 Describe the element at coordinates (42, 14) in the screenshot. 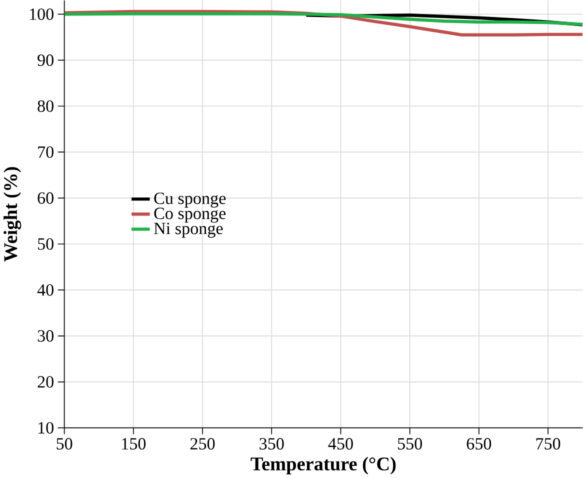

I see `y-tick-label: 100` at that location.